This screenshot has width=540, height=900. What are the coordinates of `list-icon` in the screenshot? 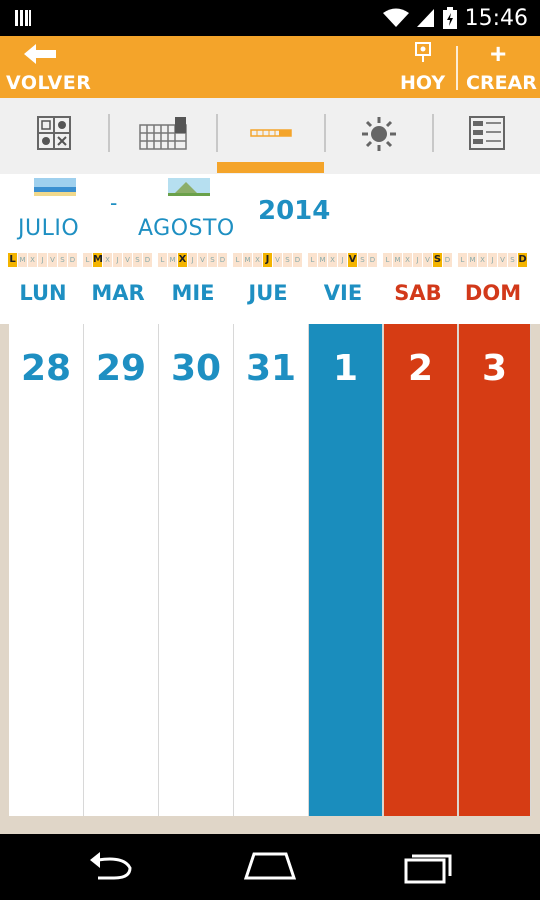 It's located at (487, 133).